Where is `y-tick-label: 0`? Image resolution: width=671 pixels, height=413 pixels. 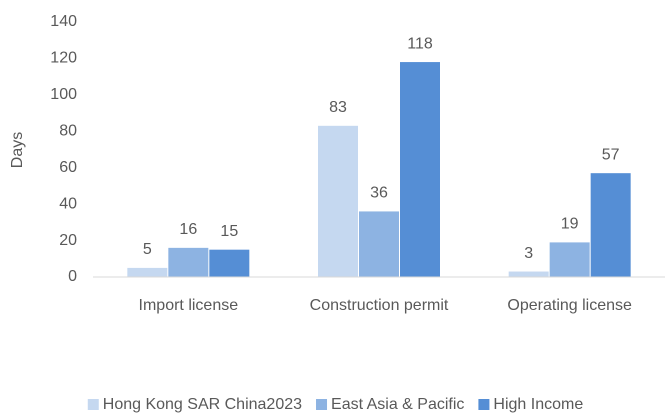 y-tick-label: 0 is located at coordinates (72, 276).